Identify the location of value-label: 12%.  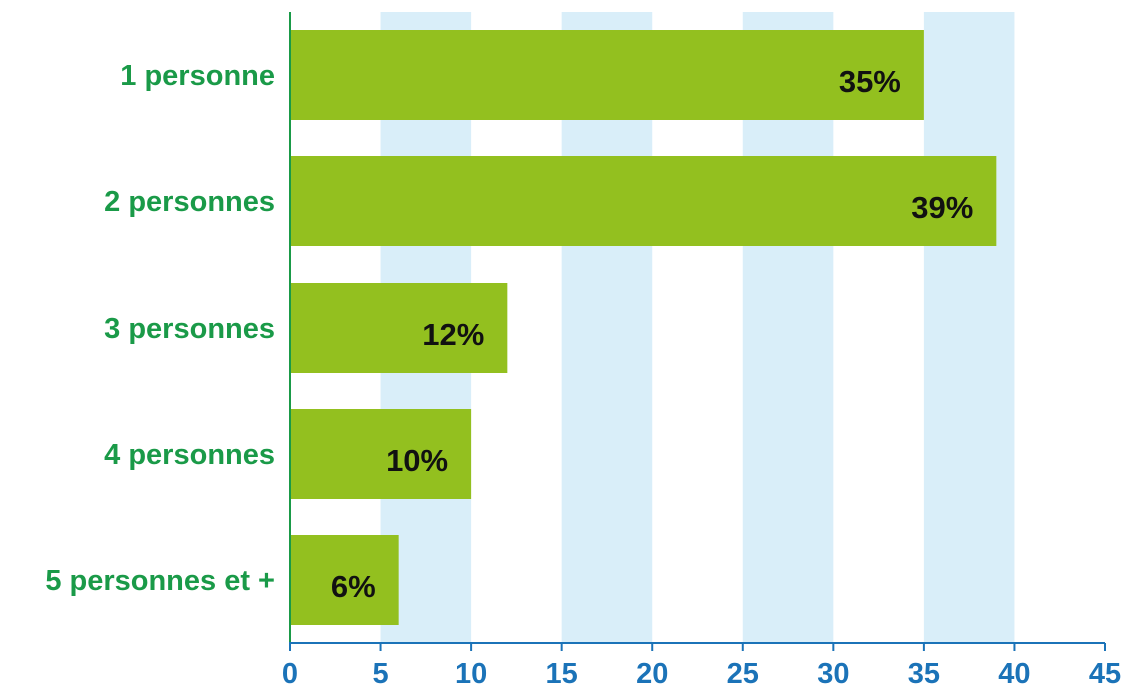
(453, 334).